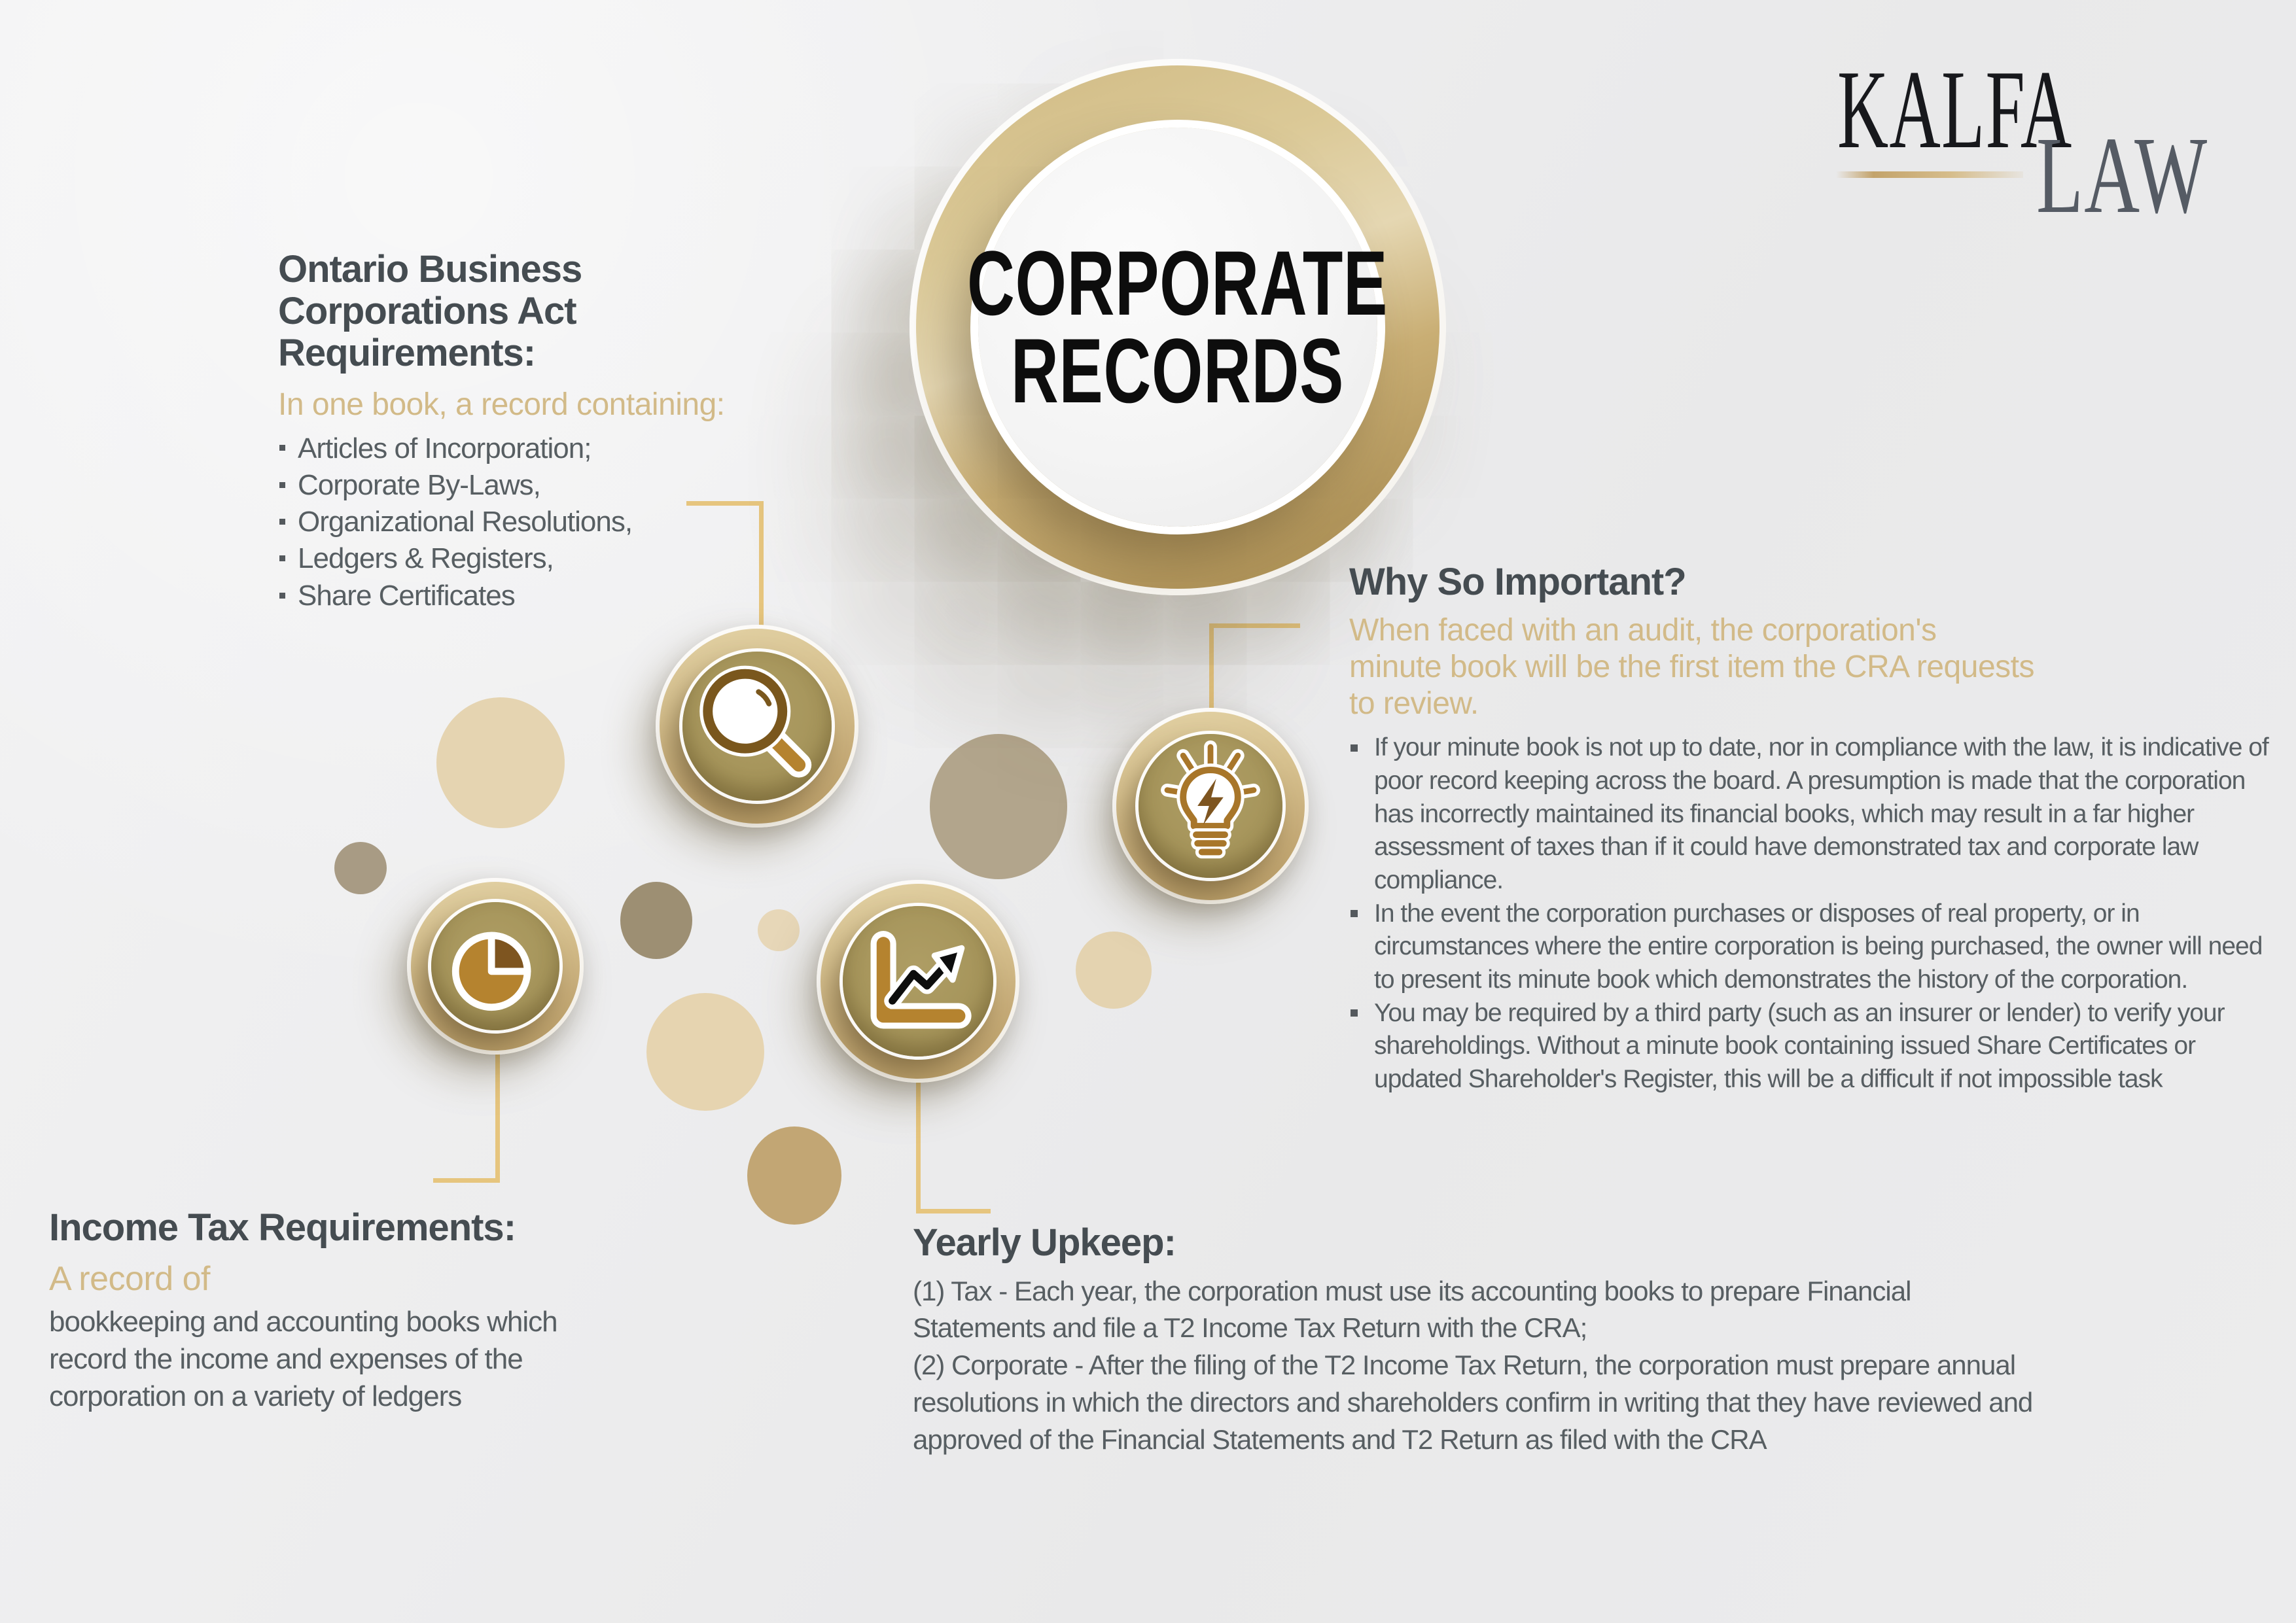 Image resolution: width=2296 pixels, height=1623 pixels. Describe the element at coordinates (491, 971) in the screenshot. I see `pie-chart-icon` at that location.